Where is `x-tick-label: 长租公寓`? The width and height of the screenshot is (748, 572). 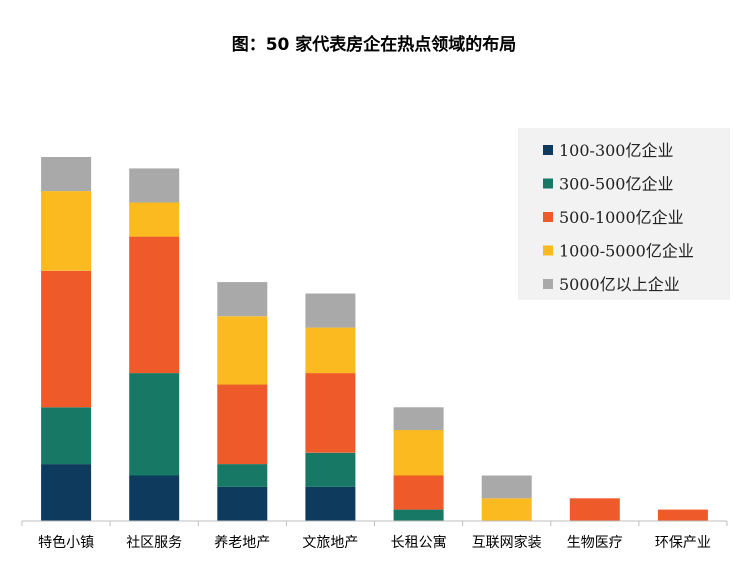
x-tick-label: 长租公寓 is located at coordinates (419, 542).